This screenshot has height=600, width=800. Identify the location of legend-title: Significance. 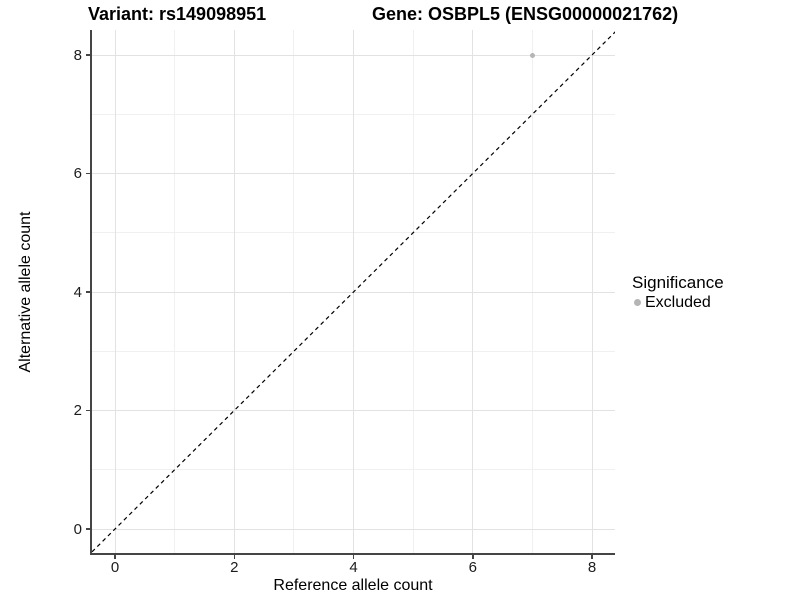
(678, 282).